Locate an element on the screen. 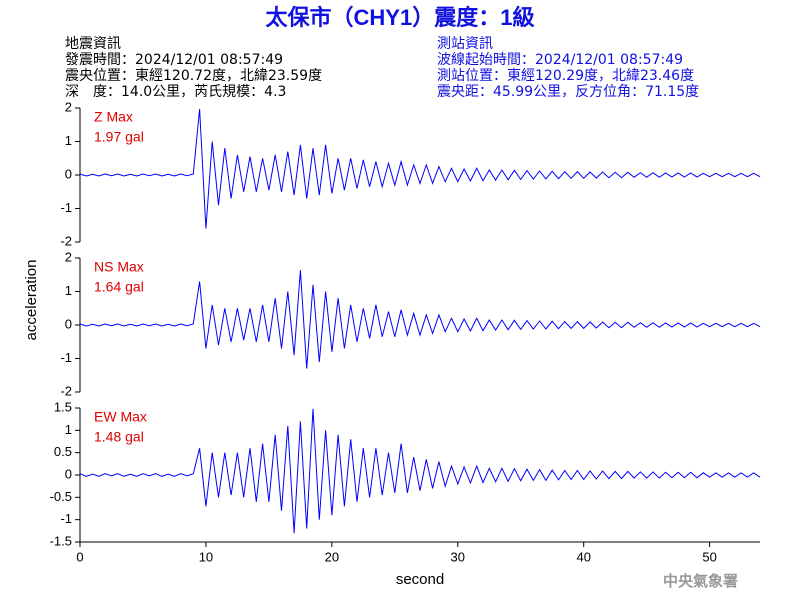 This screenshot has height=600, width=800. x-axis-label: second is located at coordinates (420, 579).